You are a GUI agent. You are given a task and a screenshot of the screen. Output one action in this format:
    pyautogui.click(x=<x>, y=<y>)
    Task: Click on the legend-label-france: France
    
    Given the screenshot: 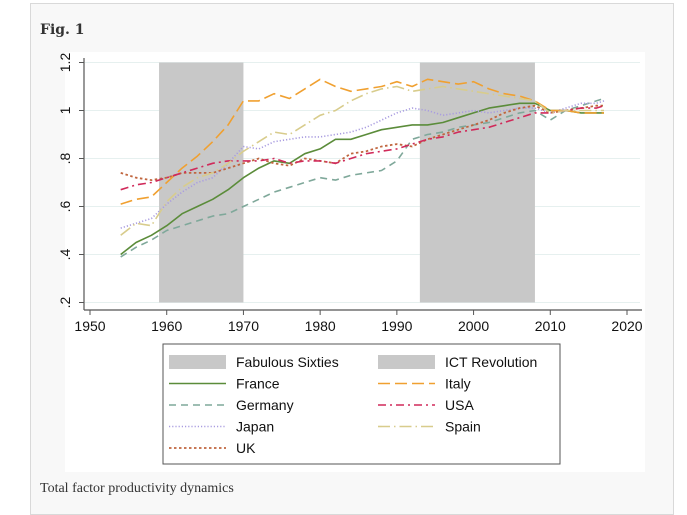 What is the action you would take?
    pyautogui.click(x=258, y=384)
    